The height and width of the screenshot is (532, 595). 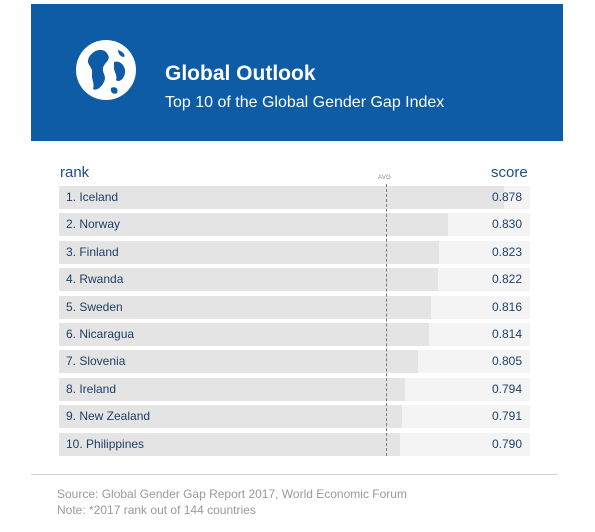 I want to click on table-row: 6. Nicaragua 0.814, so click(x=294, y=334).